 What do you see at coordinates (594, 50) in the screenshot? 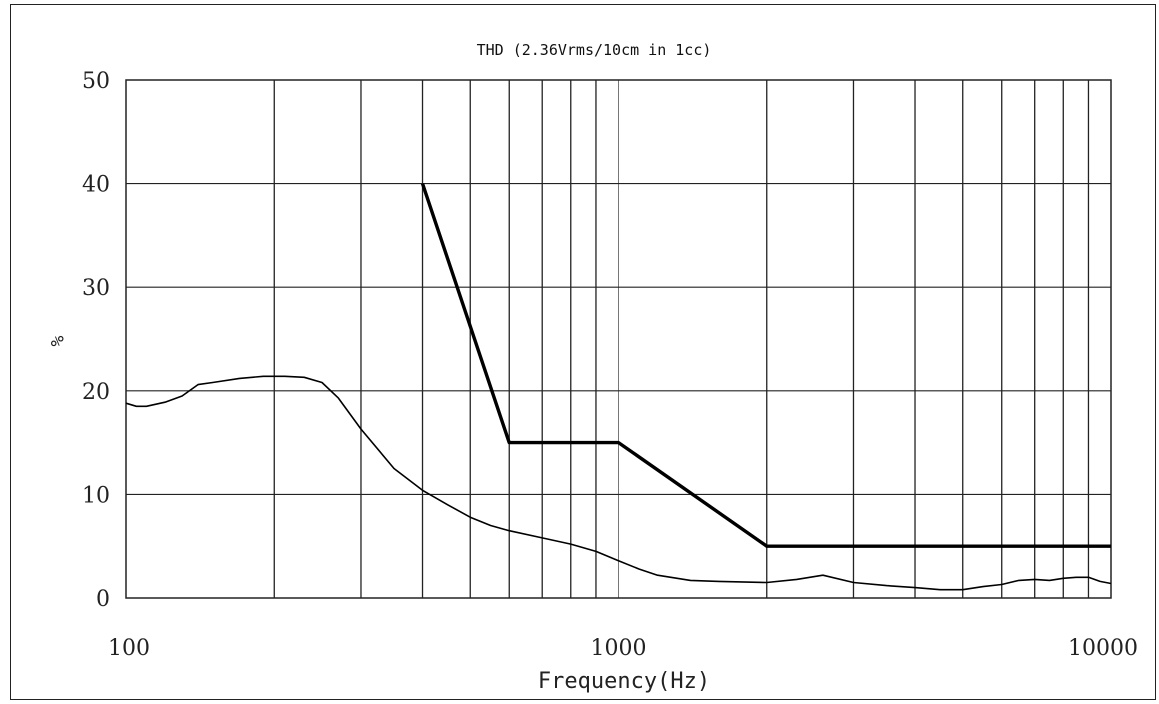
I see `chart-title: THD (2.36Vrms/10cm in 1cc)` at bounding box center [594, 50].